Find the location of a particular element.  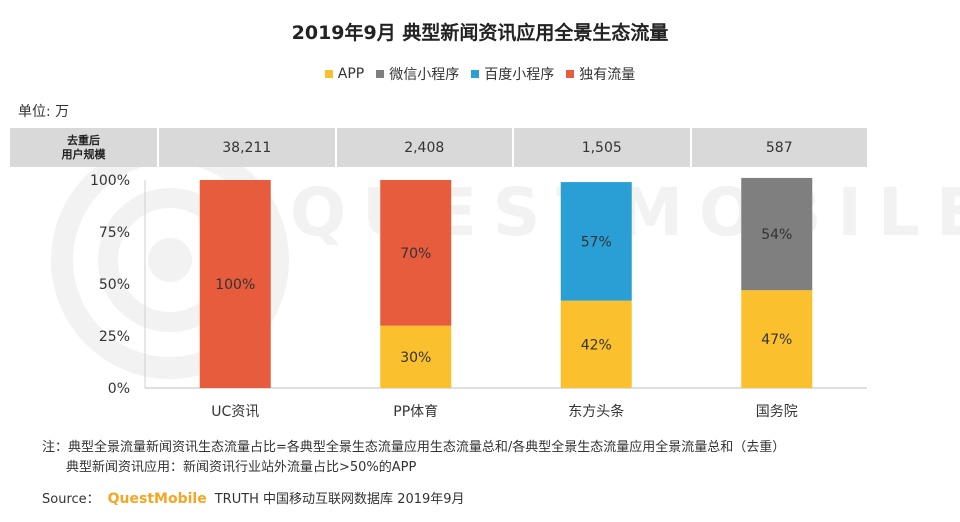

user-scale-header-line: 用户规模 is located at coordinates (83, 154).